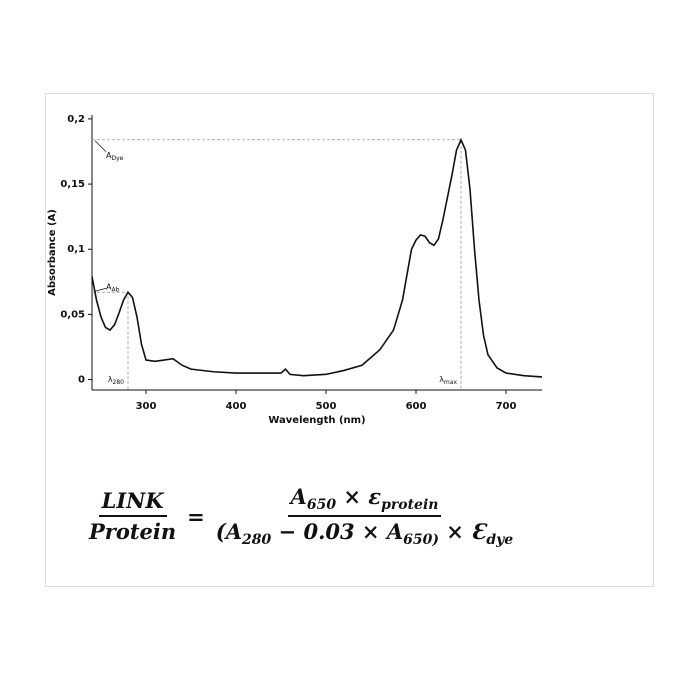  What do you see at coordinates (416, 406) in the screenshot?
I see `x-tick-label: 600` at bounding box center [416, 406].